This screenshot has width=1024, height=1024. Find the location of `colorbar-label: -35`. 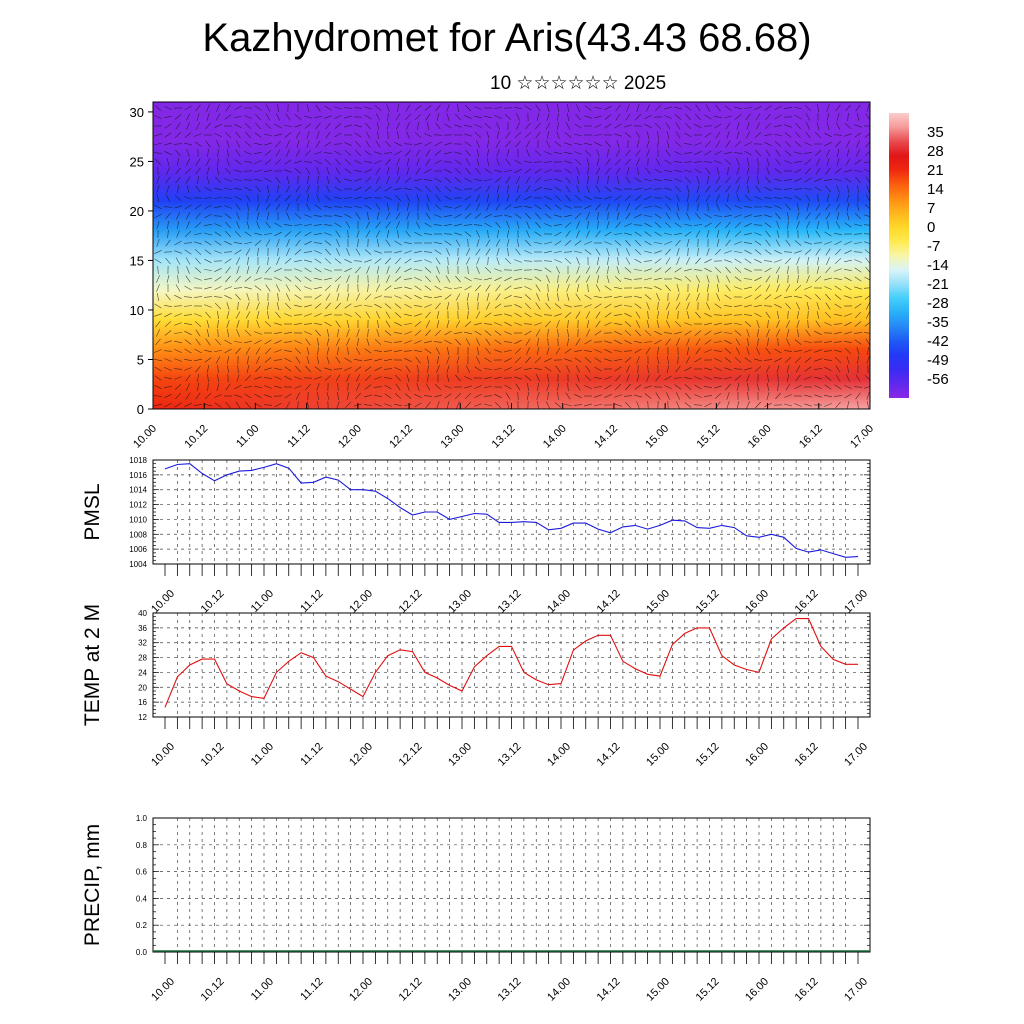

colorbar-label: -35 is located at coordinates (938, 322).